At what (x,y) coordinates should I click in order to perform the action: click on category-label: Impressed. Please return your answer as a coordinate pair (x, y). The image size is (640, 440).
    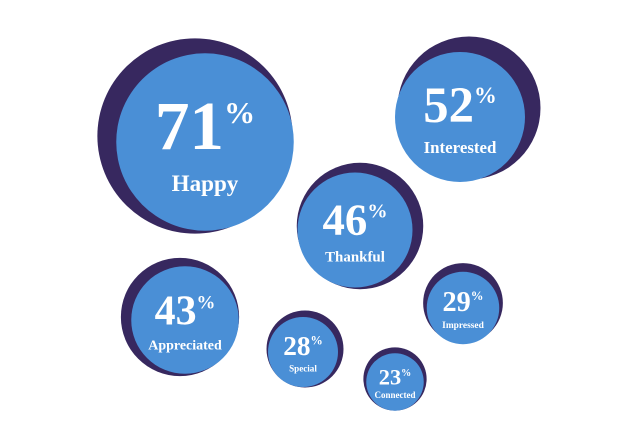
    Looking at the image, I should click on (463, 326).